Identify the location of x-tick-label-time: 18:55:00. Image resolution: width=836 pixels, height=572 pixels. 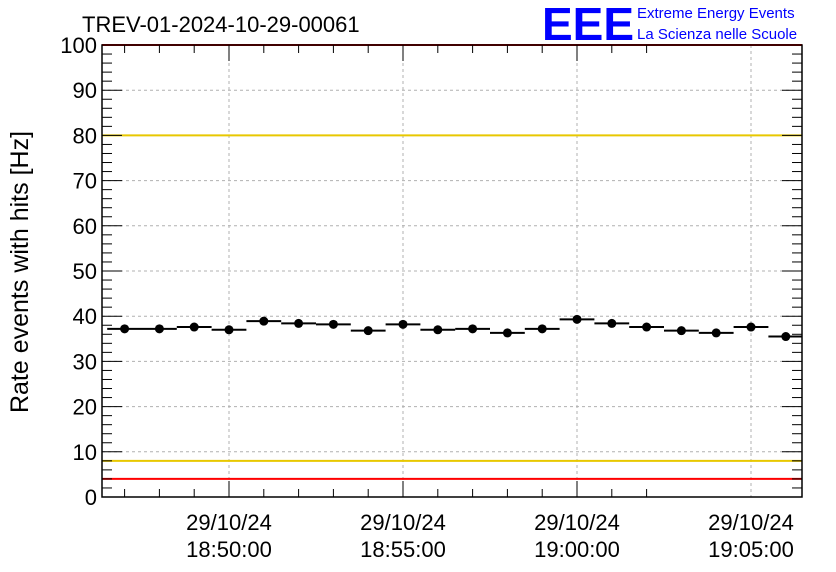
(403, 549).